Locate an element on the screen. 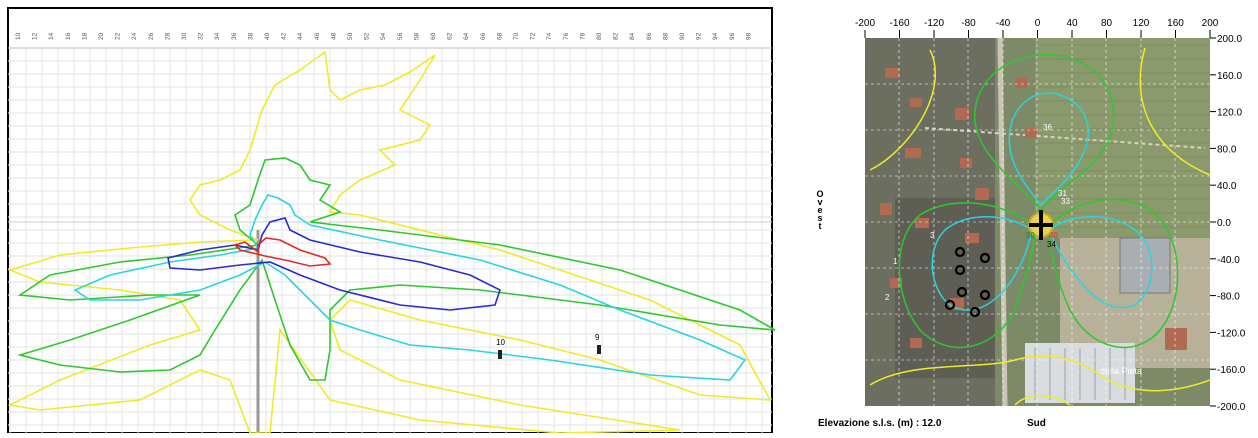  right-tick-label: -40.0 is located at coordinates (1228, 260).